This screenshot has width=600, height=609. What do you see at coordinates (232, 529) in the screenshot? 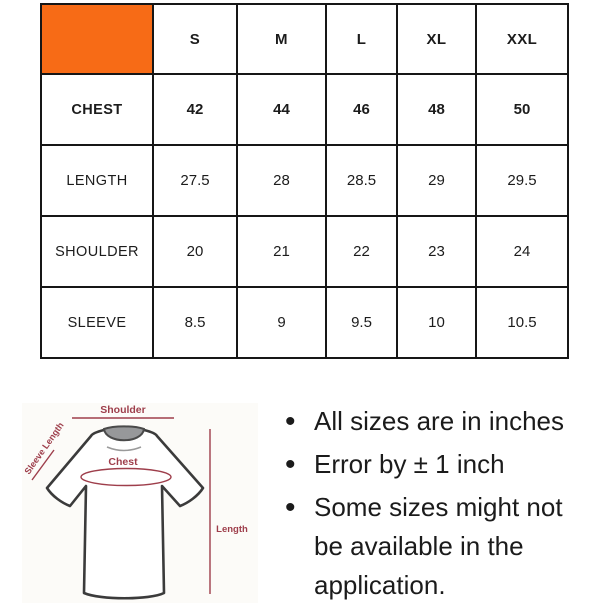
I see `length-label: Length` at bounding box center [232, 529].